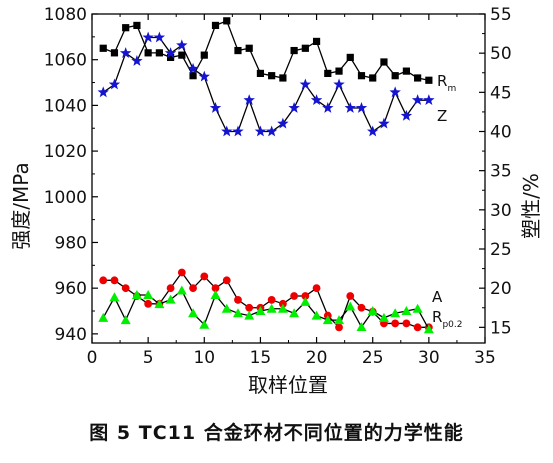  What do you see at coordinates (276, 433) in the screenshot?
I see `figure-caption: 图 5 TC11 合金环材不同位置的力学性能` at bounding box center [276, 433].